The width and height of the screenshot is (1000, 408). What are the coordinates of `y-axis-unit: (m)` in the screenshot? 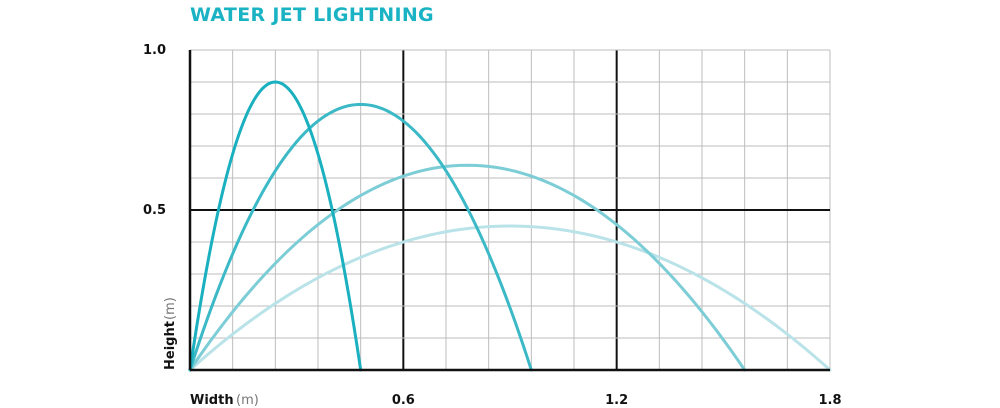 It's located at (170, 308).